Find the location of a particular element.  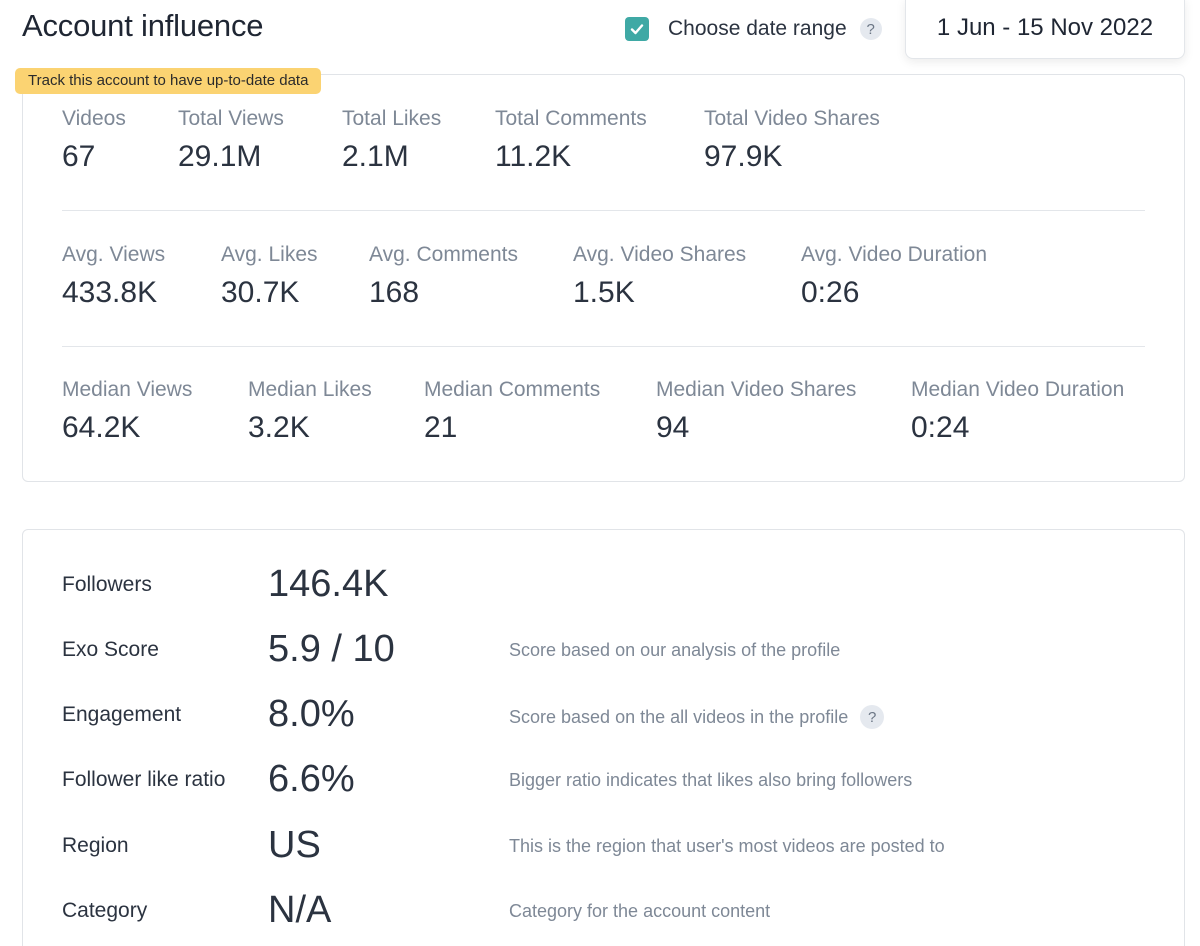

page-title: Account influence is located at coordinates (143, 25).